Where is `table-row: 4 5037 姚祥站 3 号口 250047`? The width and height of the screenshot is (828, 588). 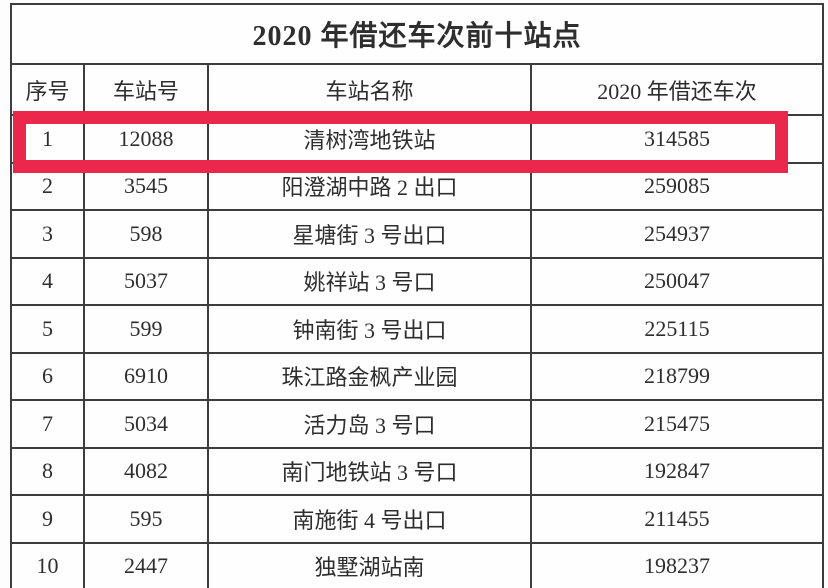 table-row: 4 5037 姚祥站 3 号口 250047 is located at coordinates (417, 281).